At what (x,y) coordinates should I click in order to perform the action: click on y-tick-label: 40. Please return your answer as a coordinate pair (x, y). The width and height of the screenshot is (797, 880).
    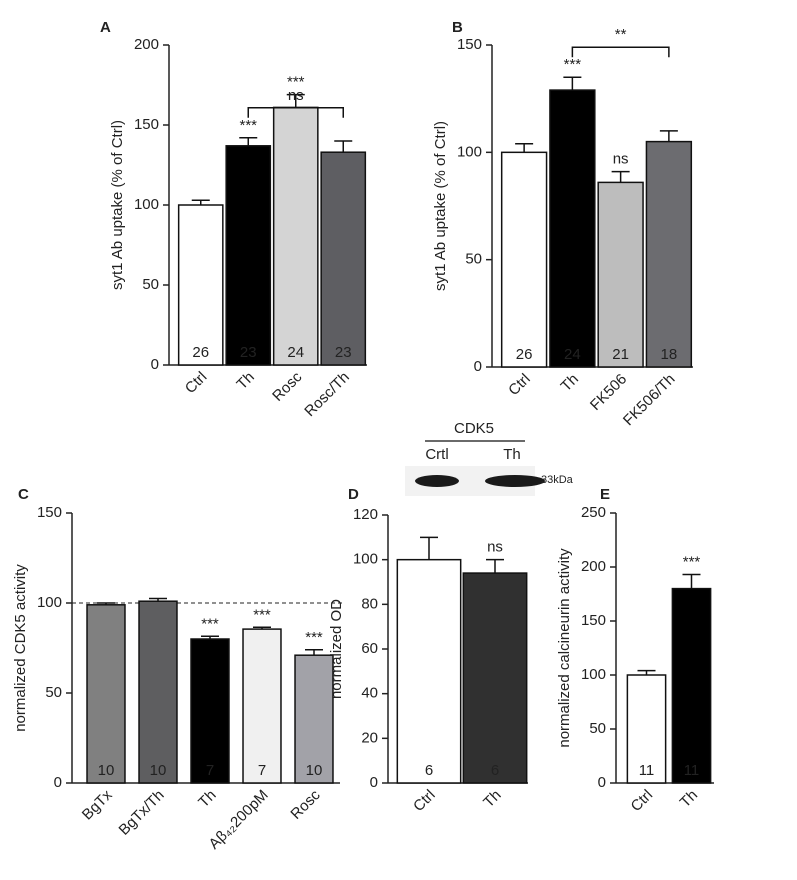
    Looking at the image, I should click on (369, 693).